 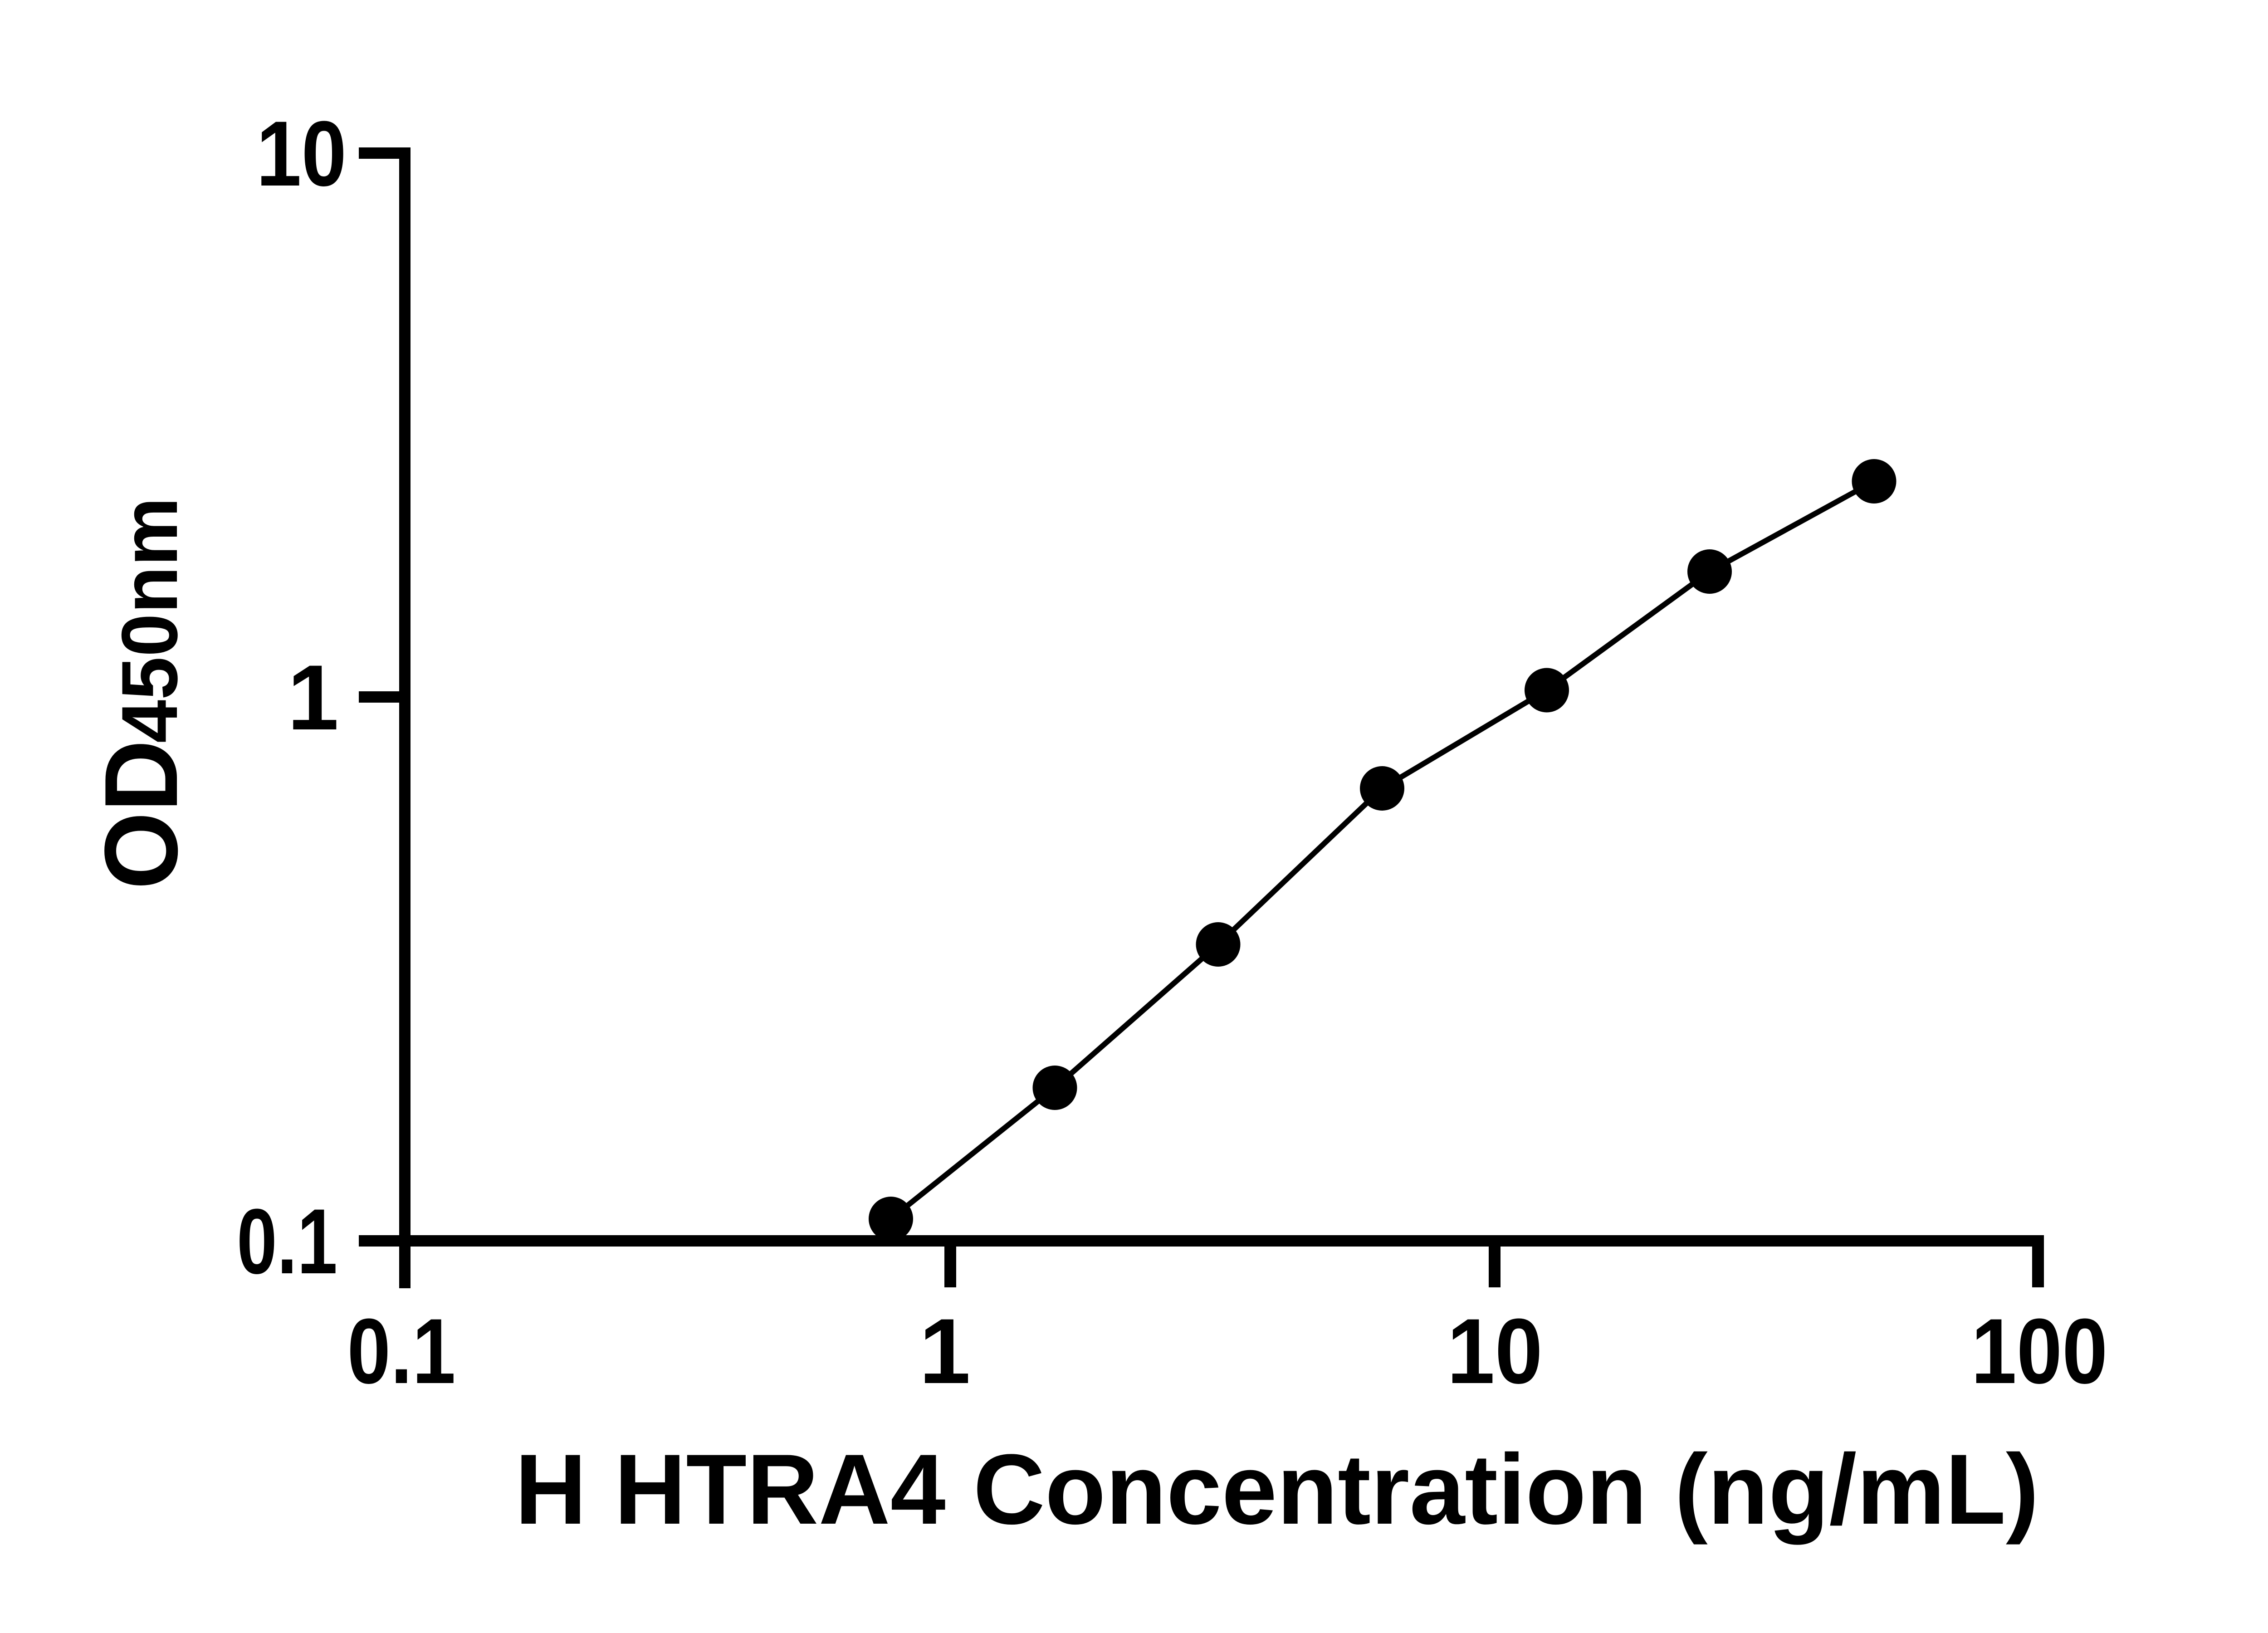 What do you see at coordinates (141, 815) in the screenshot?
I see `svg-text: OD` at bounding box center [141, 815].